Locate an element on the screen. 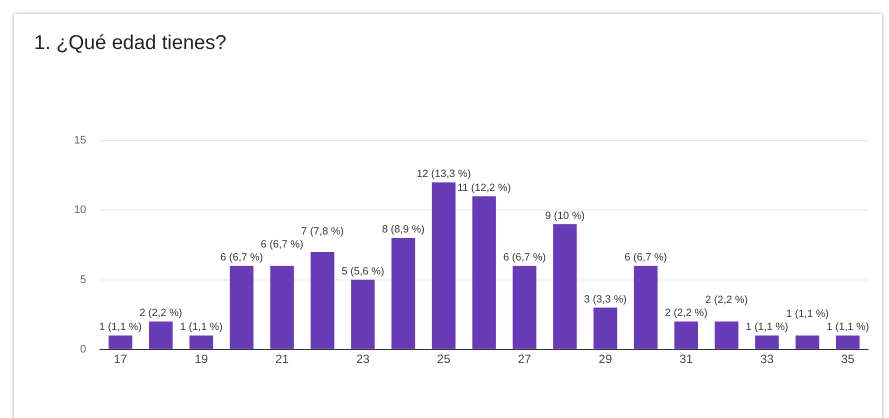 The width and height of the screenshot is (889, 418). x-tick-label: 29 is located at coordinates (605, 359).